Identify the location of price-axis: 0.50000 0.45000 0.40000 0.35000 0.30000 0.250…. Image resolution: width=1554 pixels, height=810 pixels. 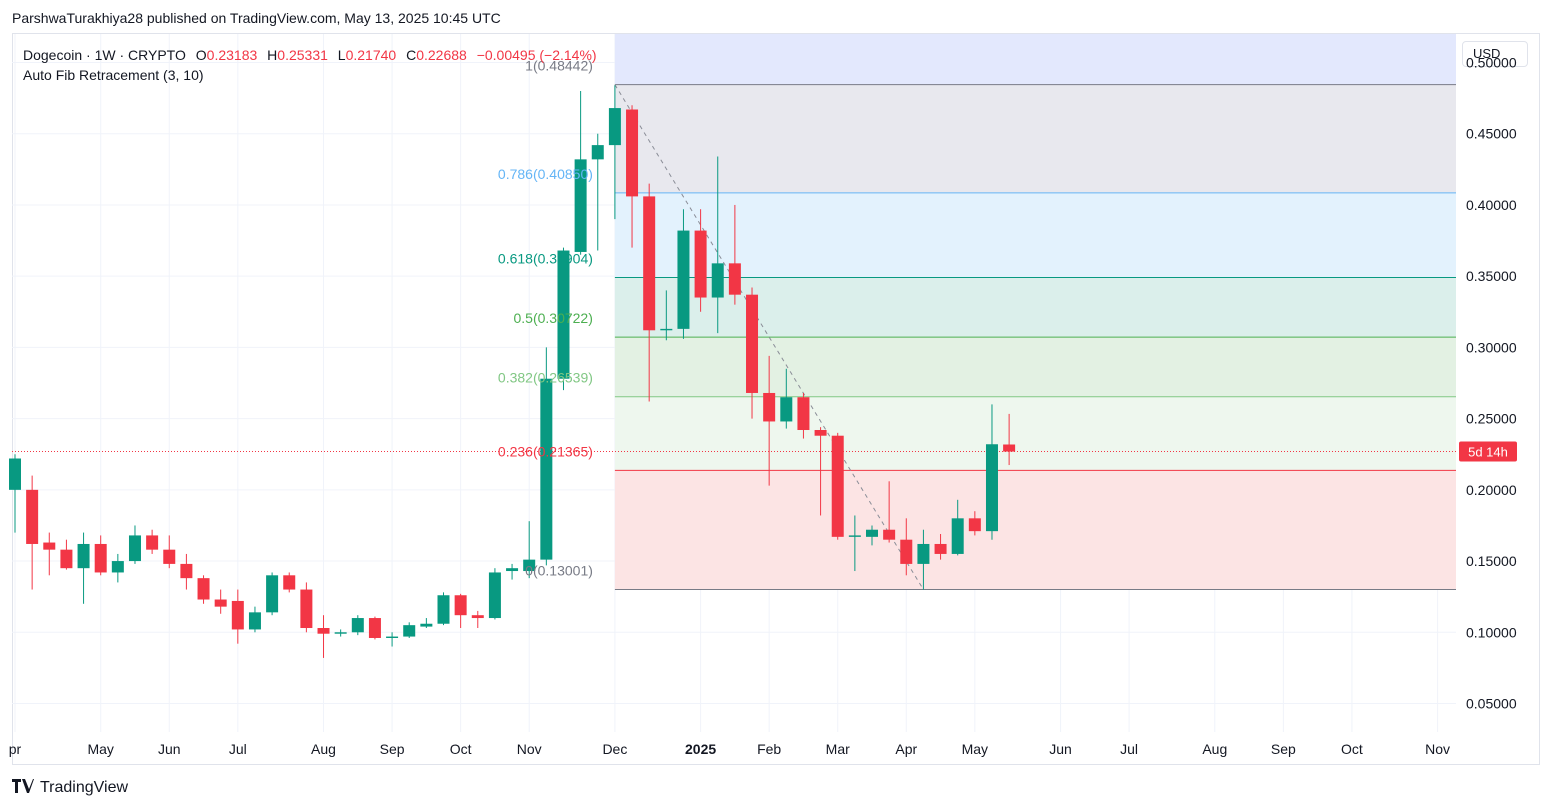
(1491, 382).